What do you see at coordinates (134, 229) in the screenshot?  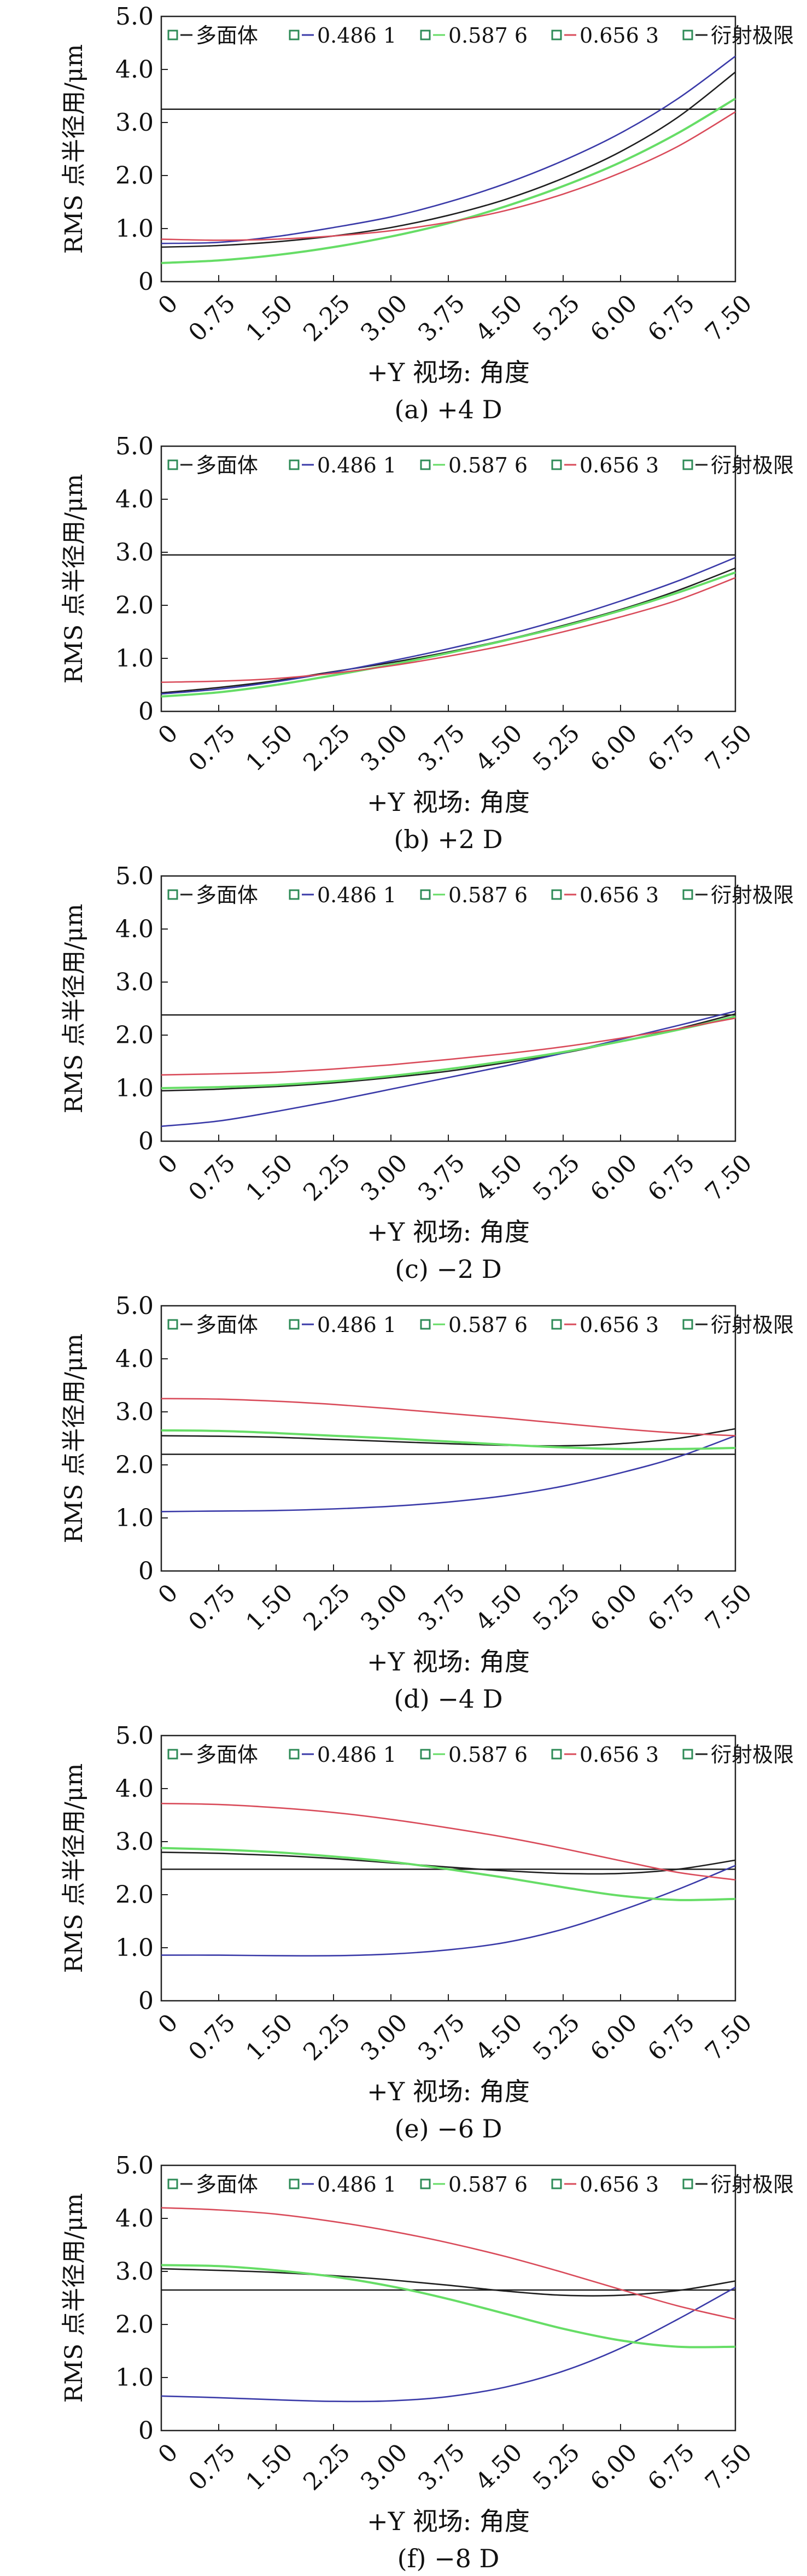 I see `y-tick-label: 1.0` at bounding box center [134, 229].